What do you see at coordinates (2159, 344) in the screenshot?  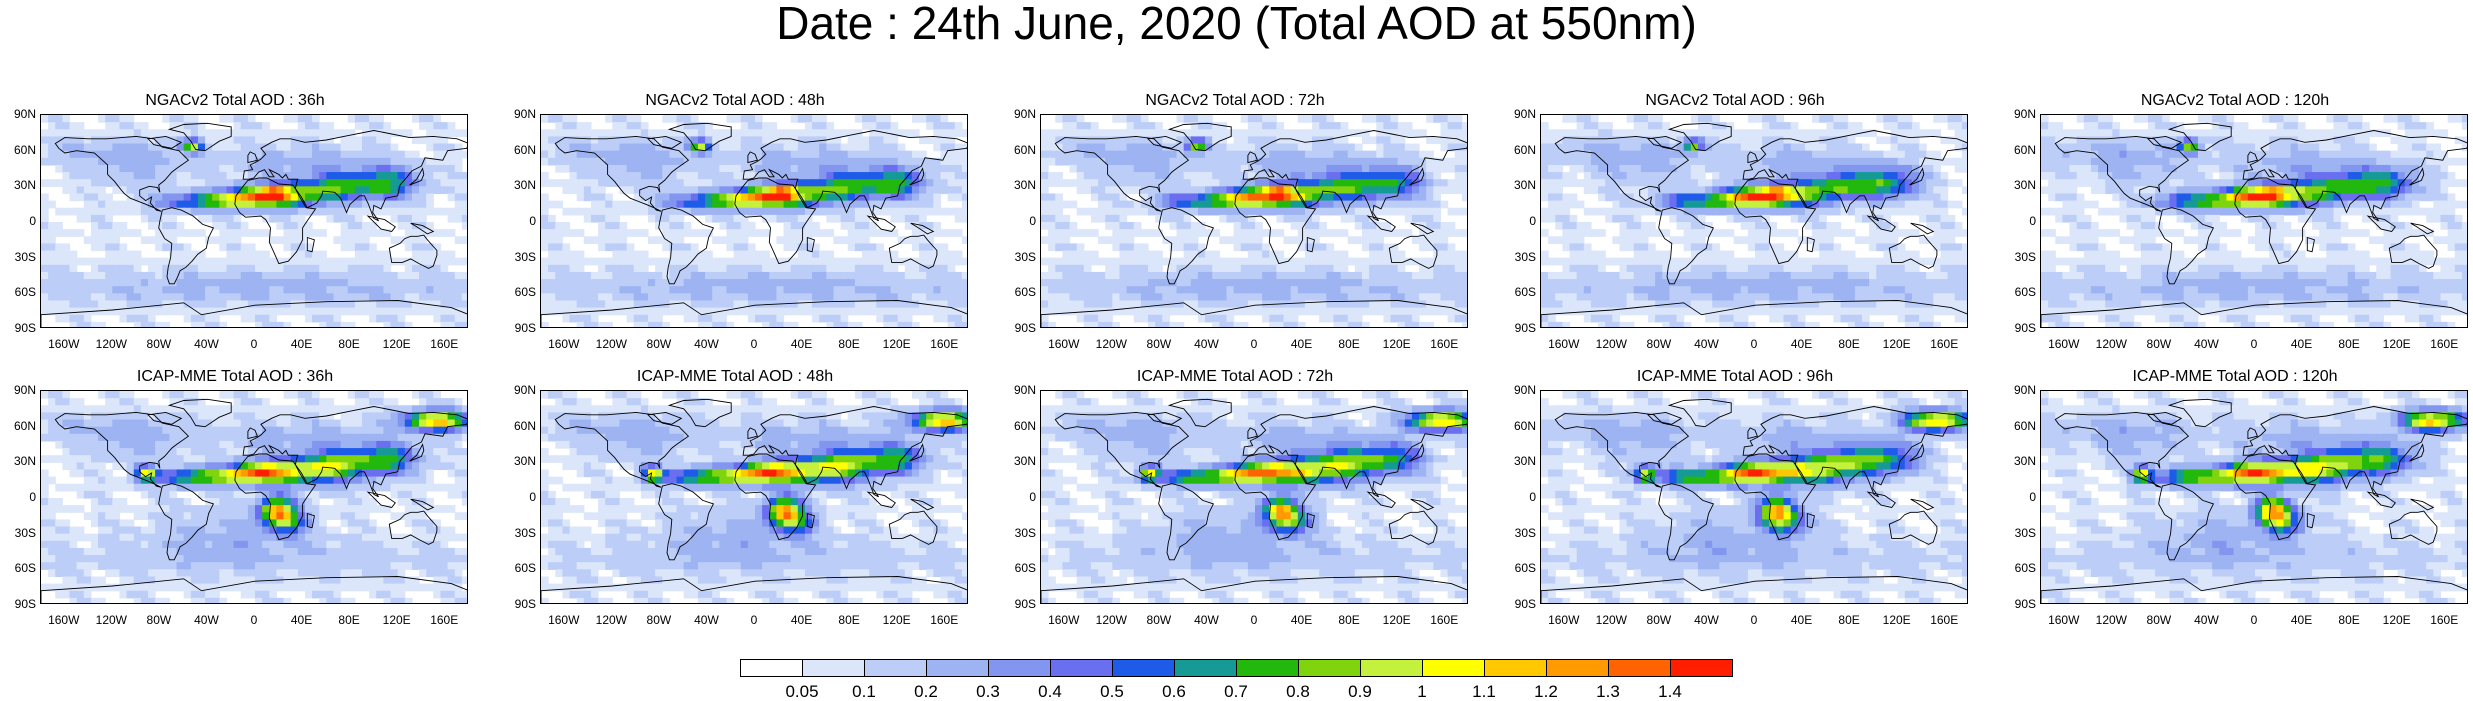 I see `lon-tick-label: 80W` at bounding box center [2159, 344].